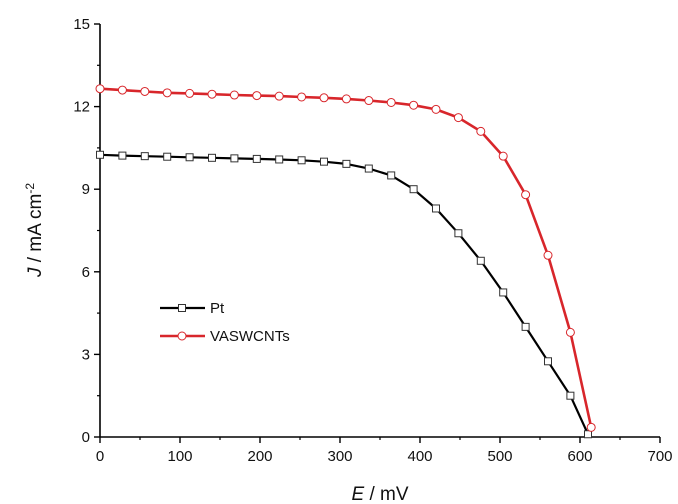 The width and height of the screenshot is (678, 504). I want to click on legend-label: VASWCNTs, so click(250, 336).